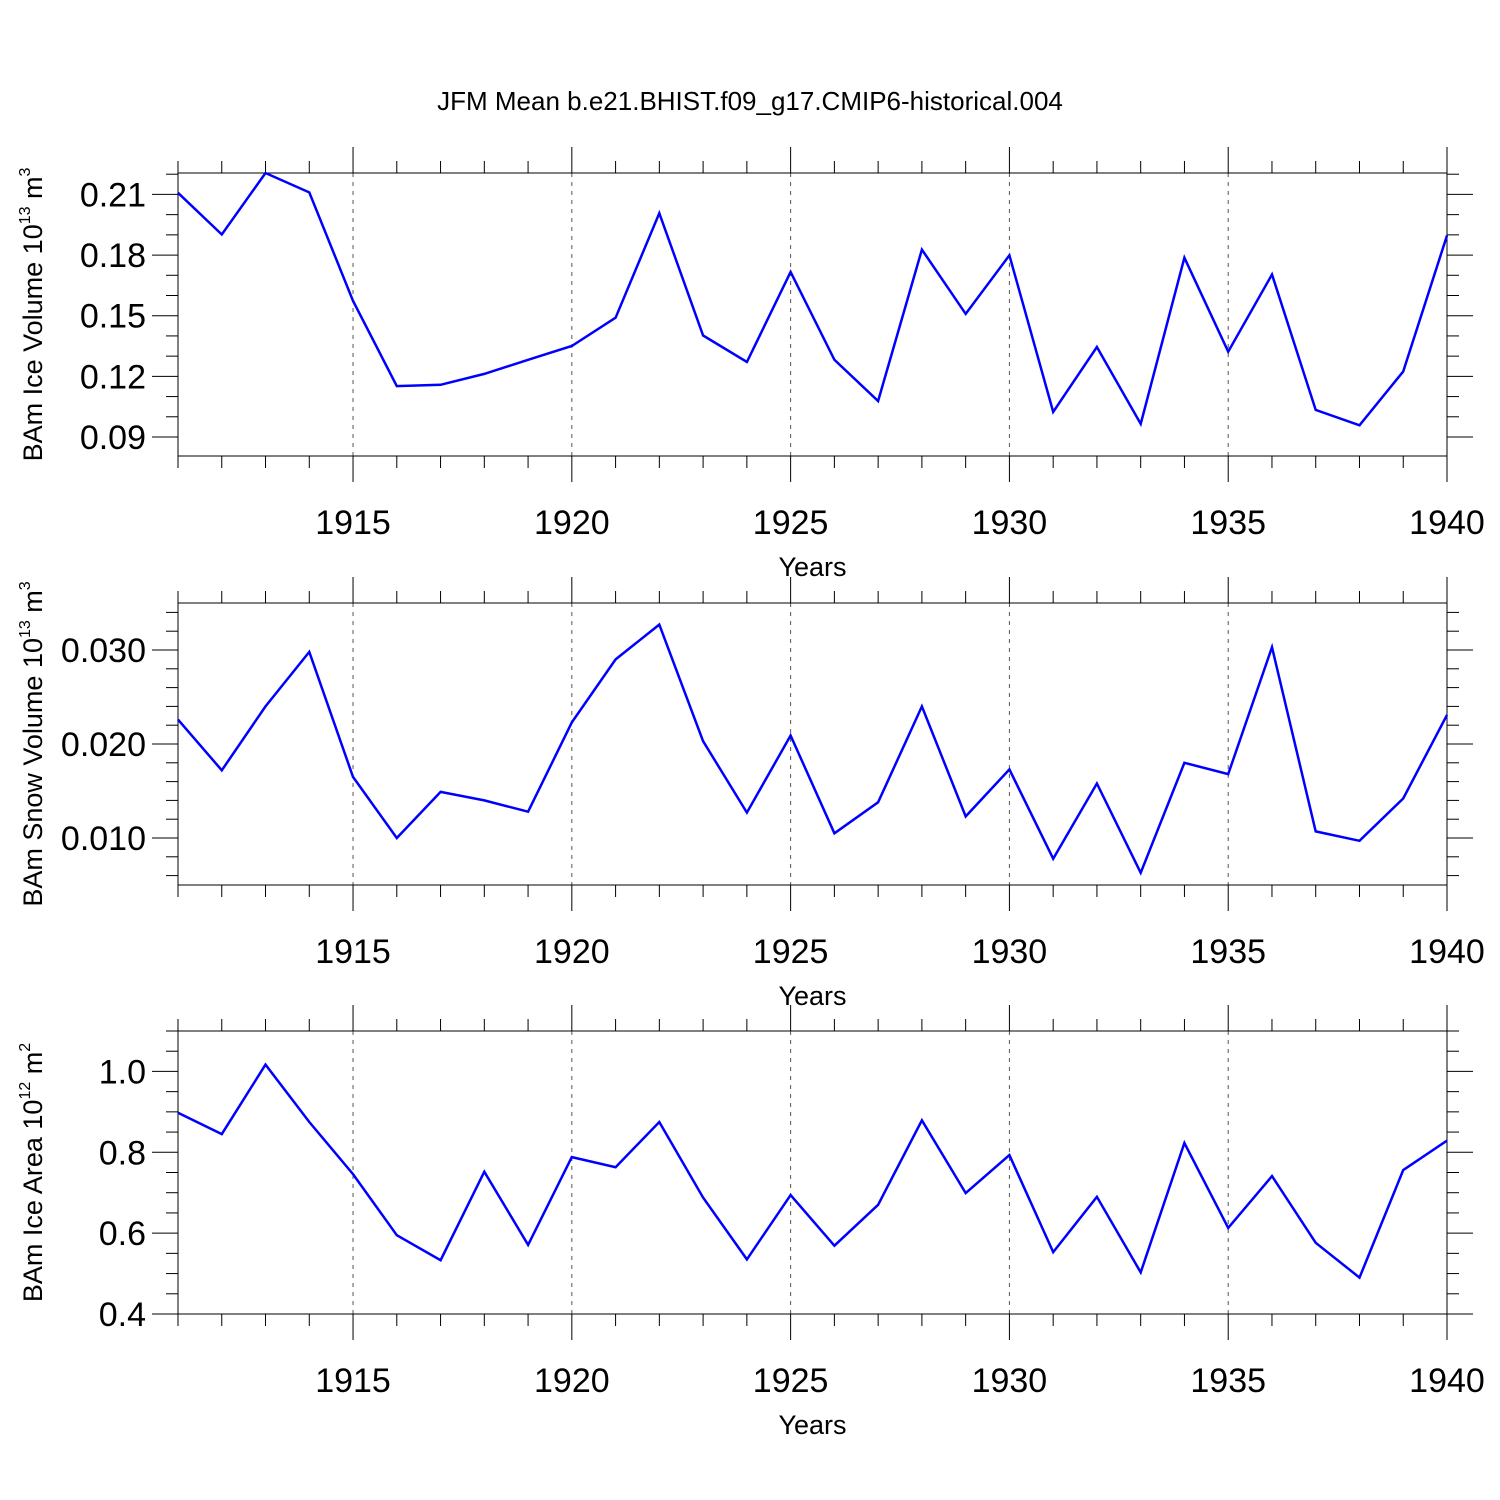 The height and width of the screenshot is (1500, 1500). Describe the element at coordinates (113, 195) in the screenshot. I see `y-tick-label: 0.21` at that location.